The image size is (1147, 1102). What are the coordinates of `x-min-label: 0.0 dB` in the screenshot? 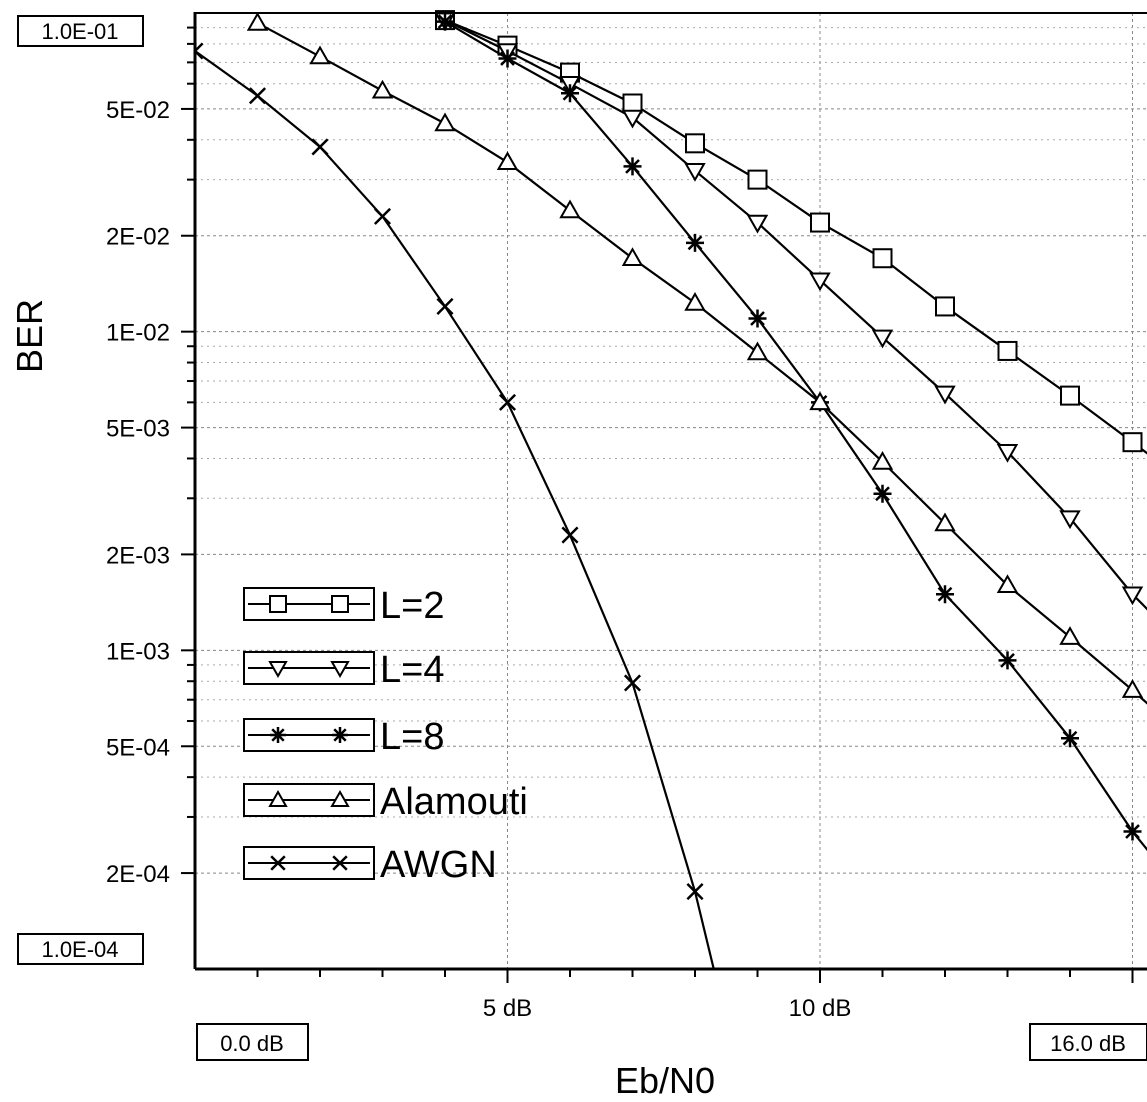 It's located at (252, 1043).